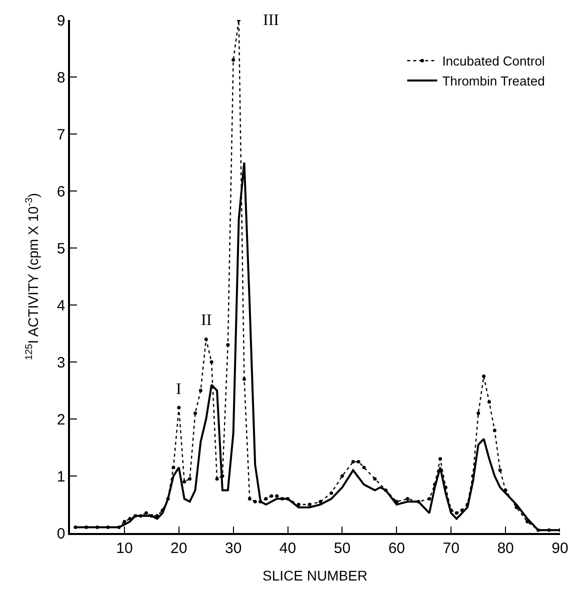  Describe the element at coordinates (451, 548) in the screenshot. I see `x-tick-label: 70` at that location.